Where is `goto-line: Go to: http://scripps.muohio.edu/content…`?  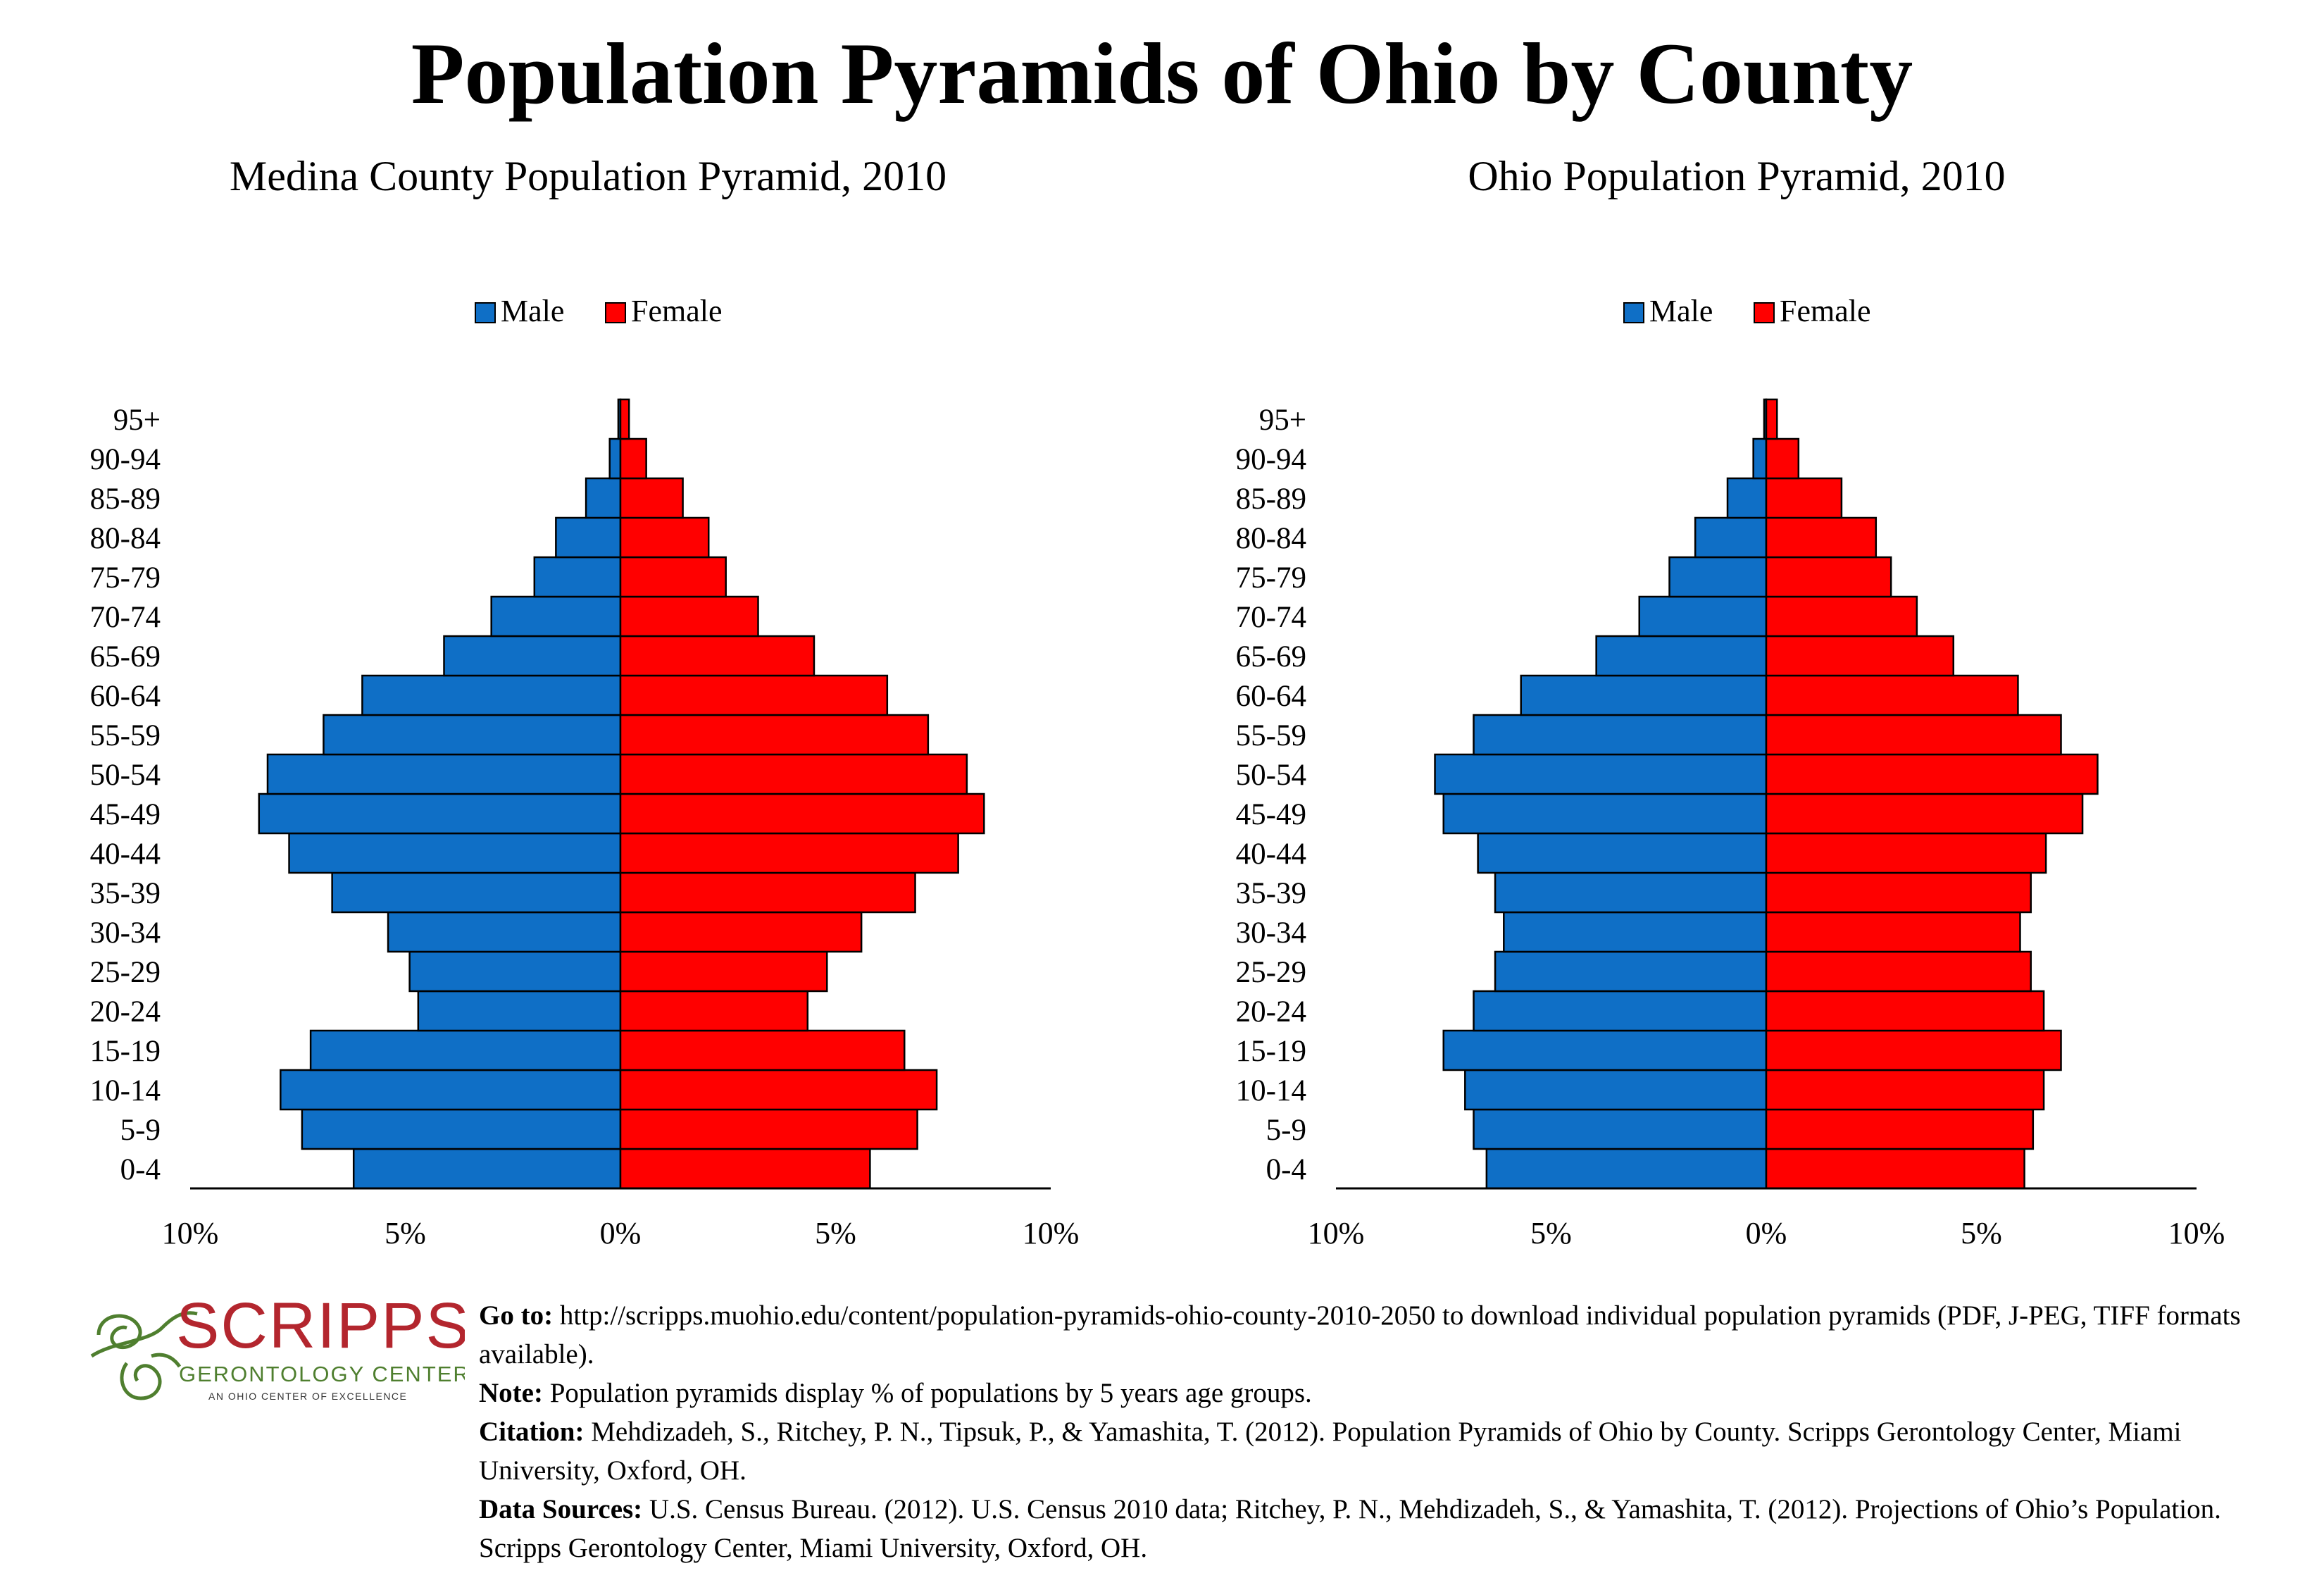
goto-line: Go to: http://scripps.muohio.edu/content… is located at coordinates (1360, 1334).